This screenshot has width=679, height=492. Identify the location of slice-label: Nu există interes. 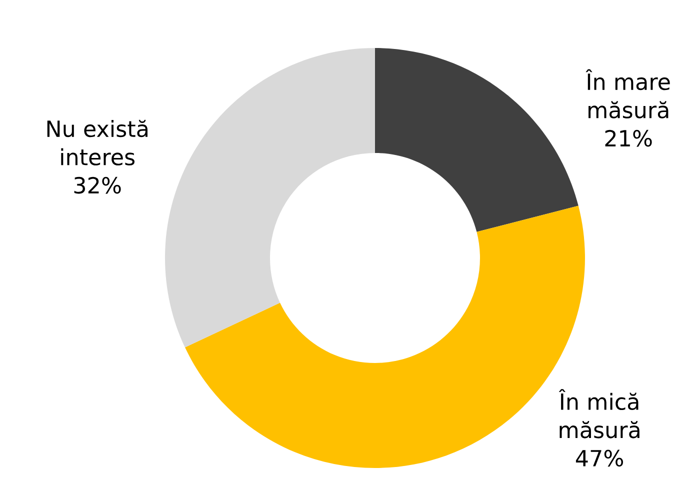
(97, 143).